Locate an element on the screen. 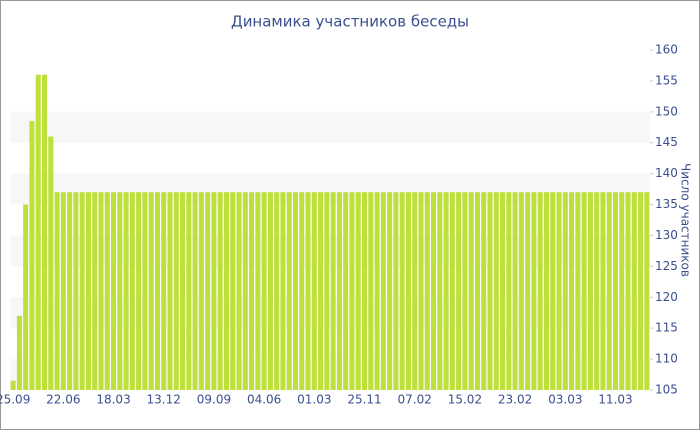 The image size is (700, 430). x-tick-label: 13.12 is located at coordinates (164, 400).